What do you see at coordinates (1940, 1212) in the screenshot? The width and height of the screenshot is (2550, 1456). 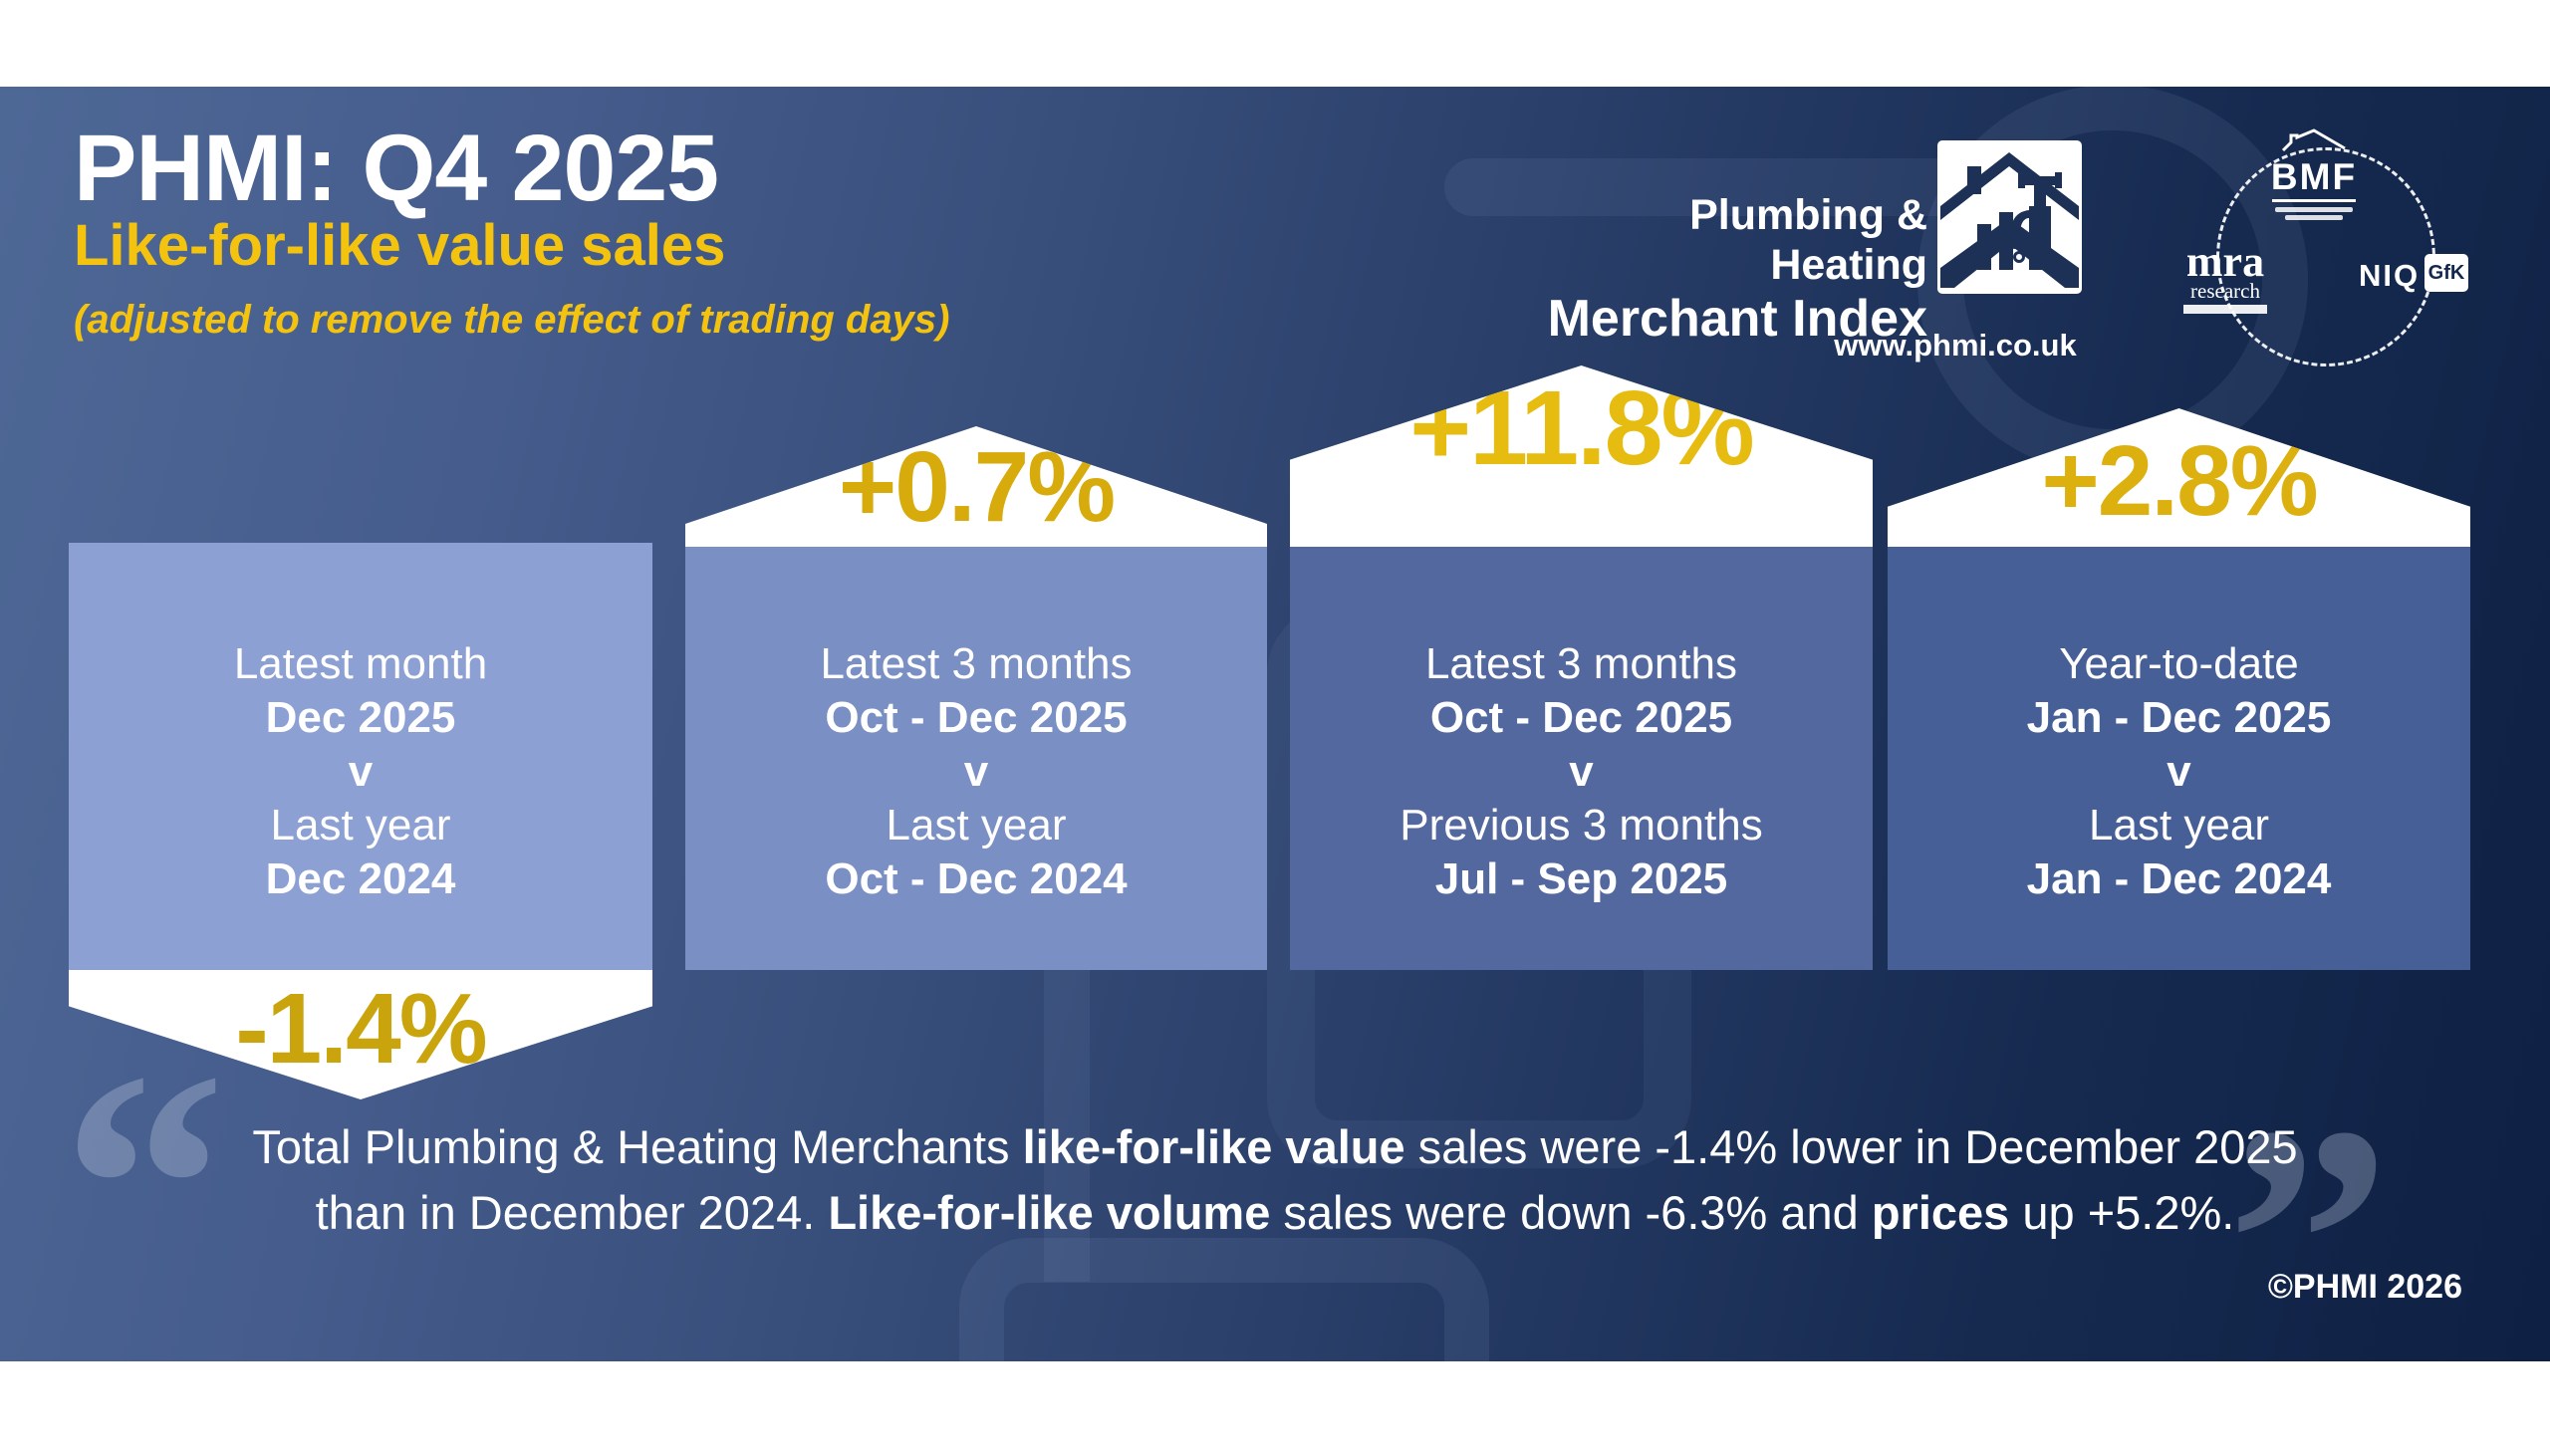 I see `summary-segment-bold: prices` at bounding box center [1940, 1212].